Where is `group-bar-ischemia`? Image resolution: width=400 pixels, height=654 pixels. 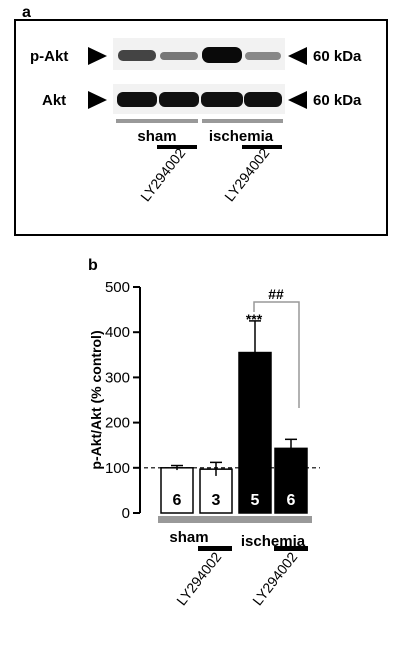
group-bar-ischemia is located at coordinates (242, 121).